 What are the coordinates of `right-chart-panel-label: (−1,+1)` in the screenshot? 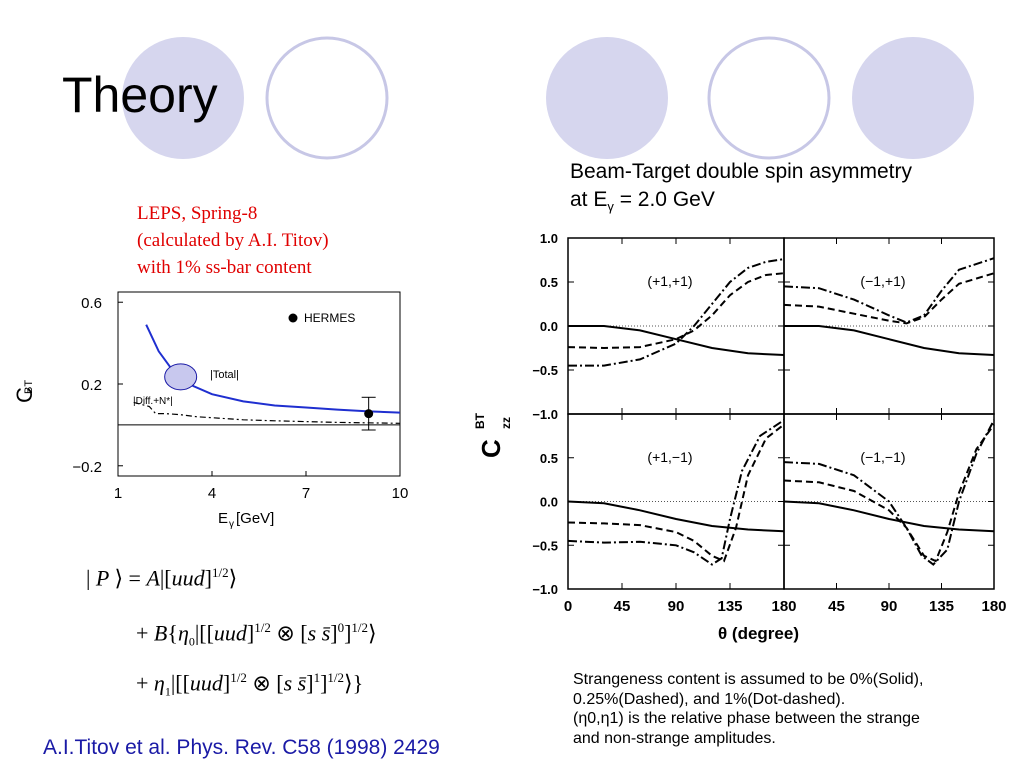 It's located at (882, 281).